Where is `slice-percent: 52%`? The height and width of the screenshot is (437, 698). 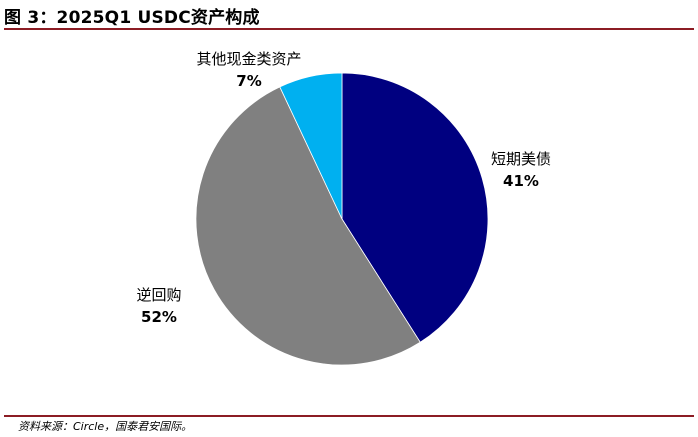
slice-percent: 52% is located at coordinates (159, 317).